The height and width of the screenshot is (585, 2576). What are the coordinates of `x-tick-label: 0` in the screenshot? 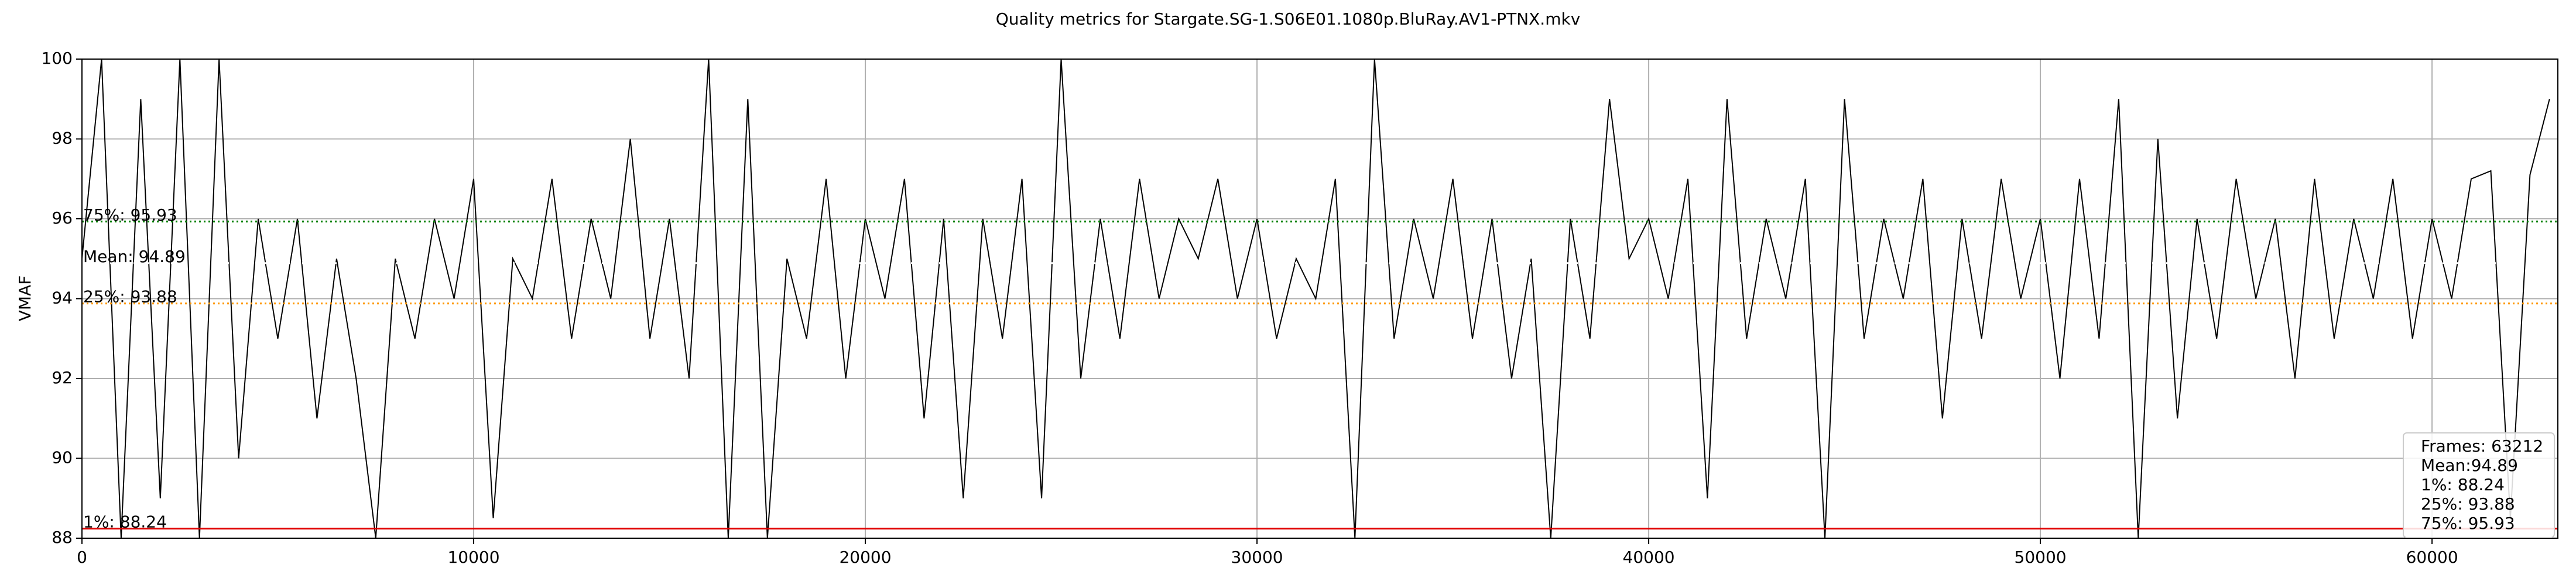 It's located at (82, 557).